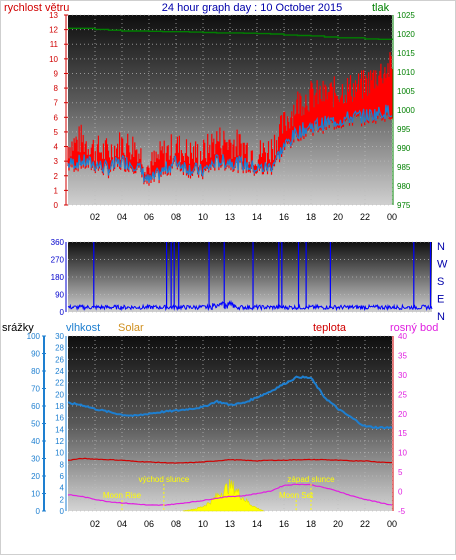  What do you see at coordinates (56, 103) in the screenshot?
I see `wind-speed-tick-label: 7` at bounding box center [56, 103].